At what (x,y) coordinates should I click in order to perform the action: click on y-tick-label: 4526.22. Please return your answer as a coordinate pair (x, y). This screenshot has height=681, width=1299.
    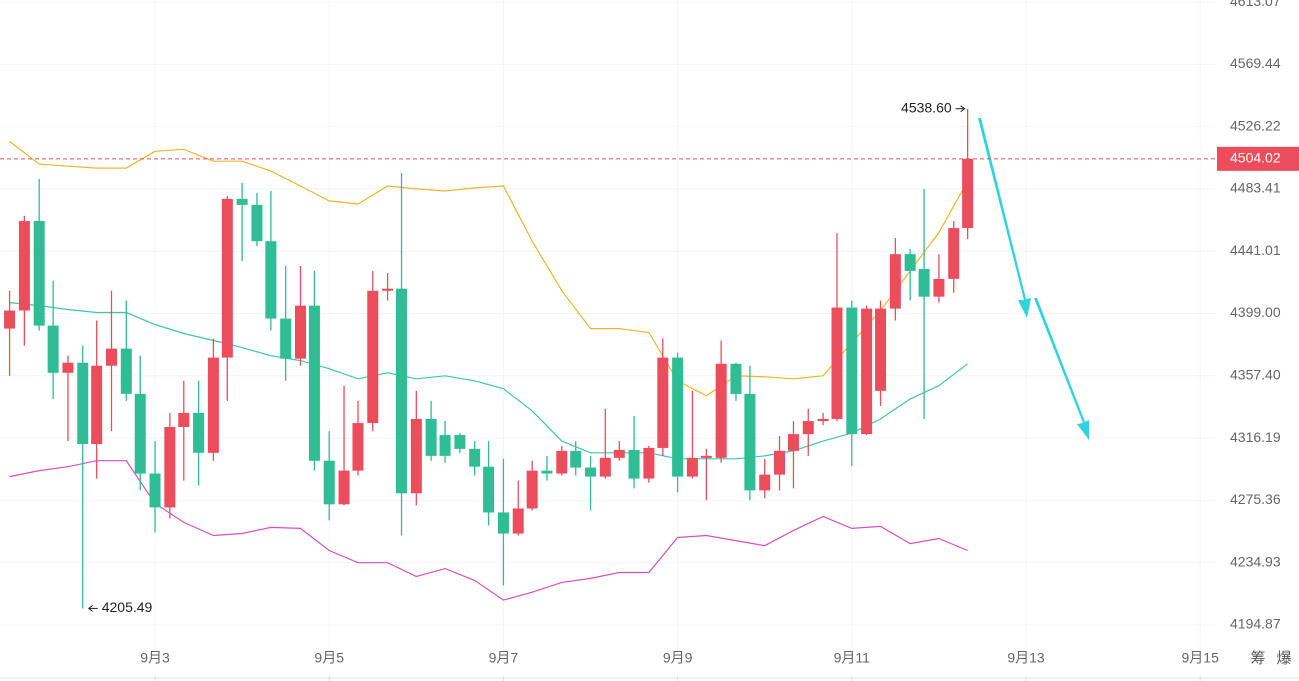
    Looking at the image, I should click on (1255, 125).